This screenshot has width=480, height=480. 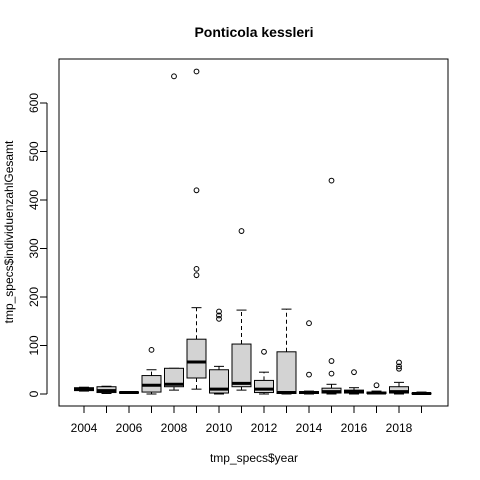 I want to click on box-2013, so click(x=286, y=351).